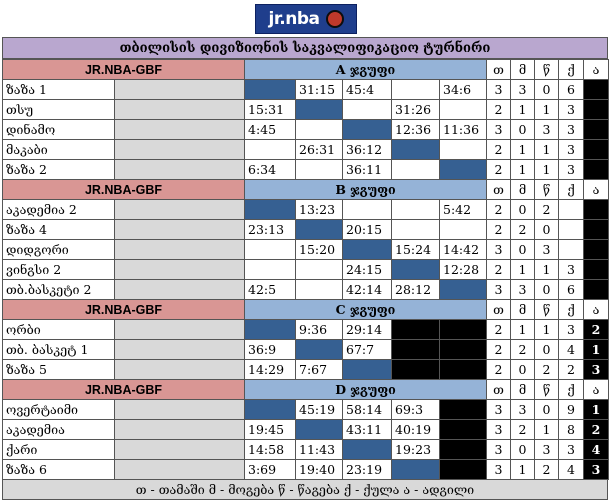 The height and width of the screenshot is (502, 610). What do you see at coordinates (305, 169) in the screenshot?
I see `team-row: ზაზა 2 6:34 36:11 2 1 1 3` at bounding box center [305, 169].